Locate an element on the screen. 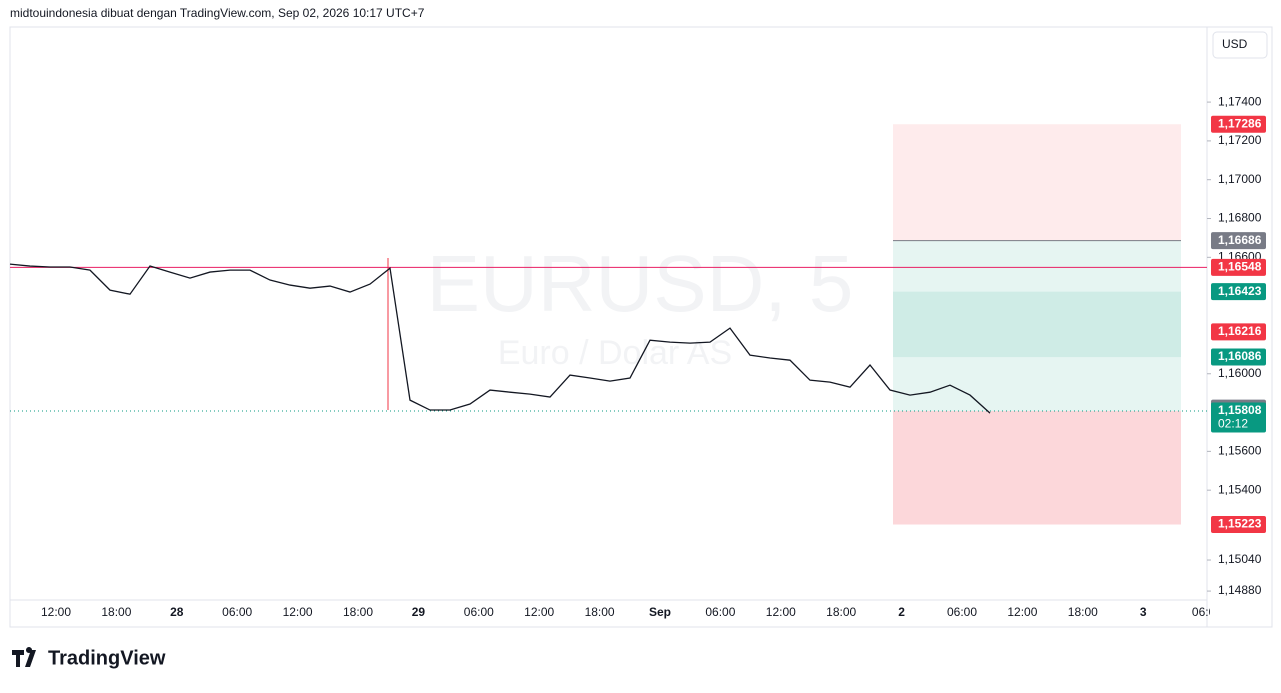 The width and height of the screenshot is (1281, 693). badge-label: 1,16423 is located at coordinates (1240, 291).